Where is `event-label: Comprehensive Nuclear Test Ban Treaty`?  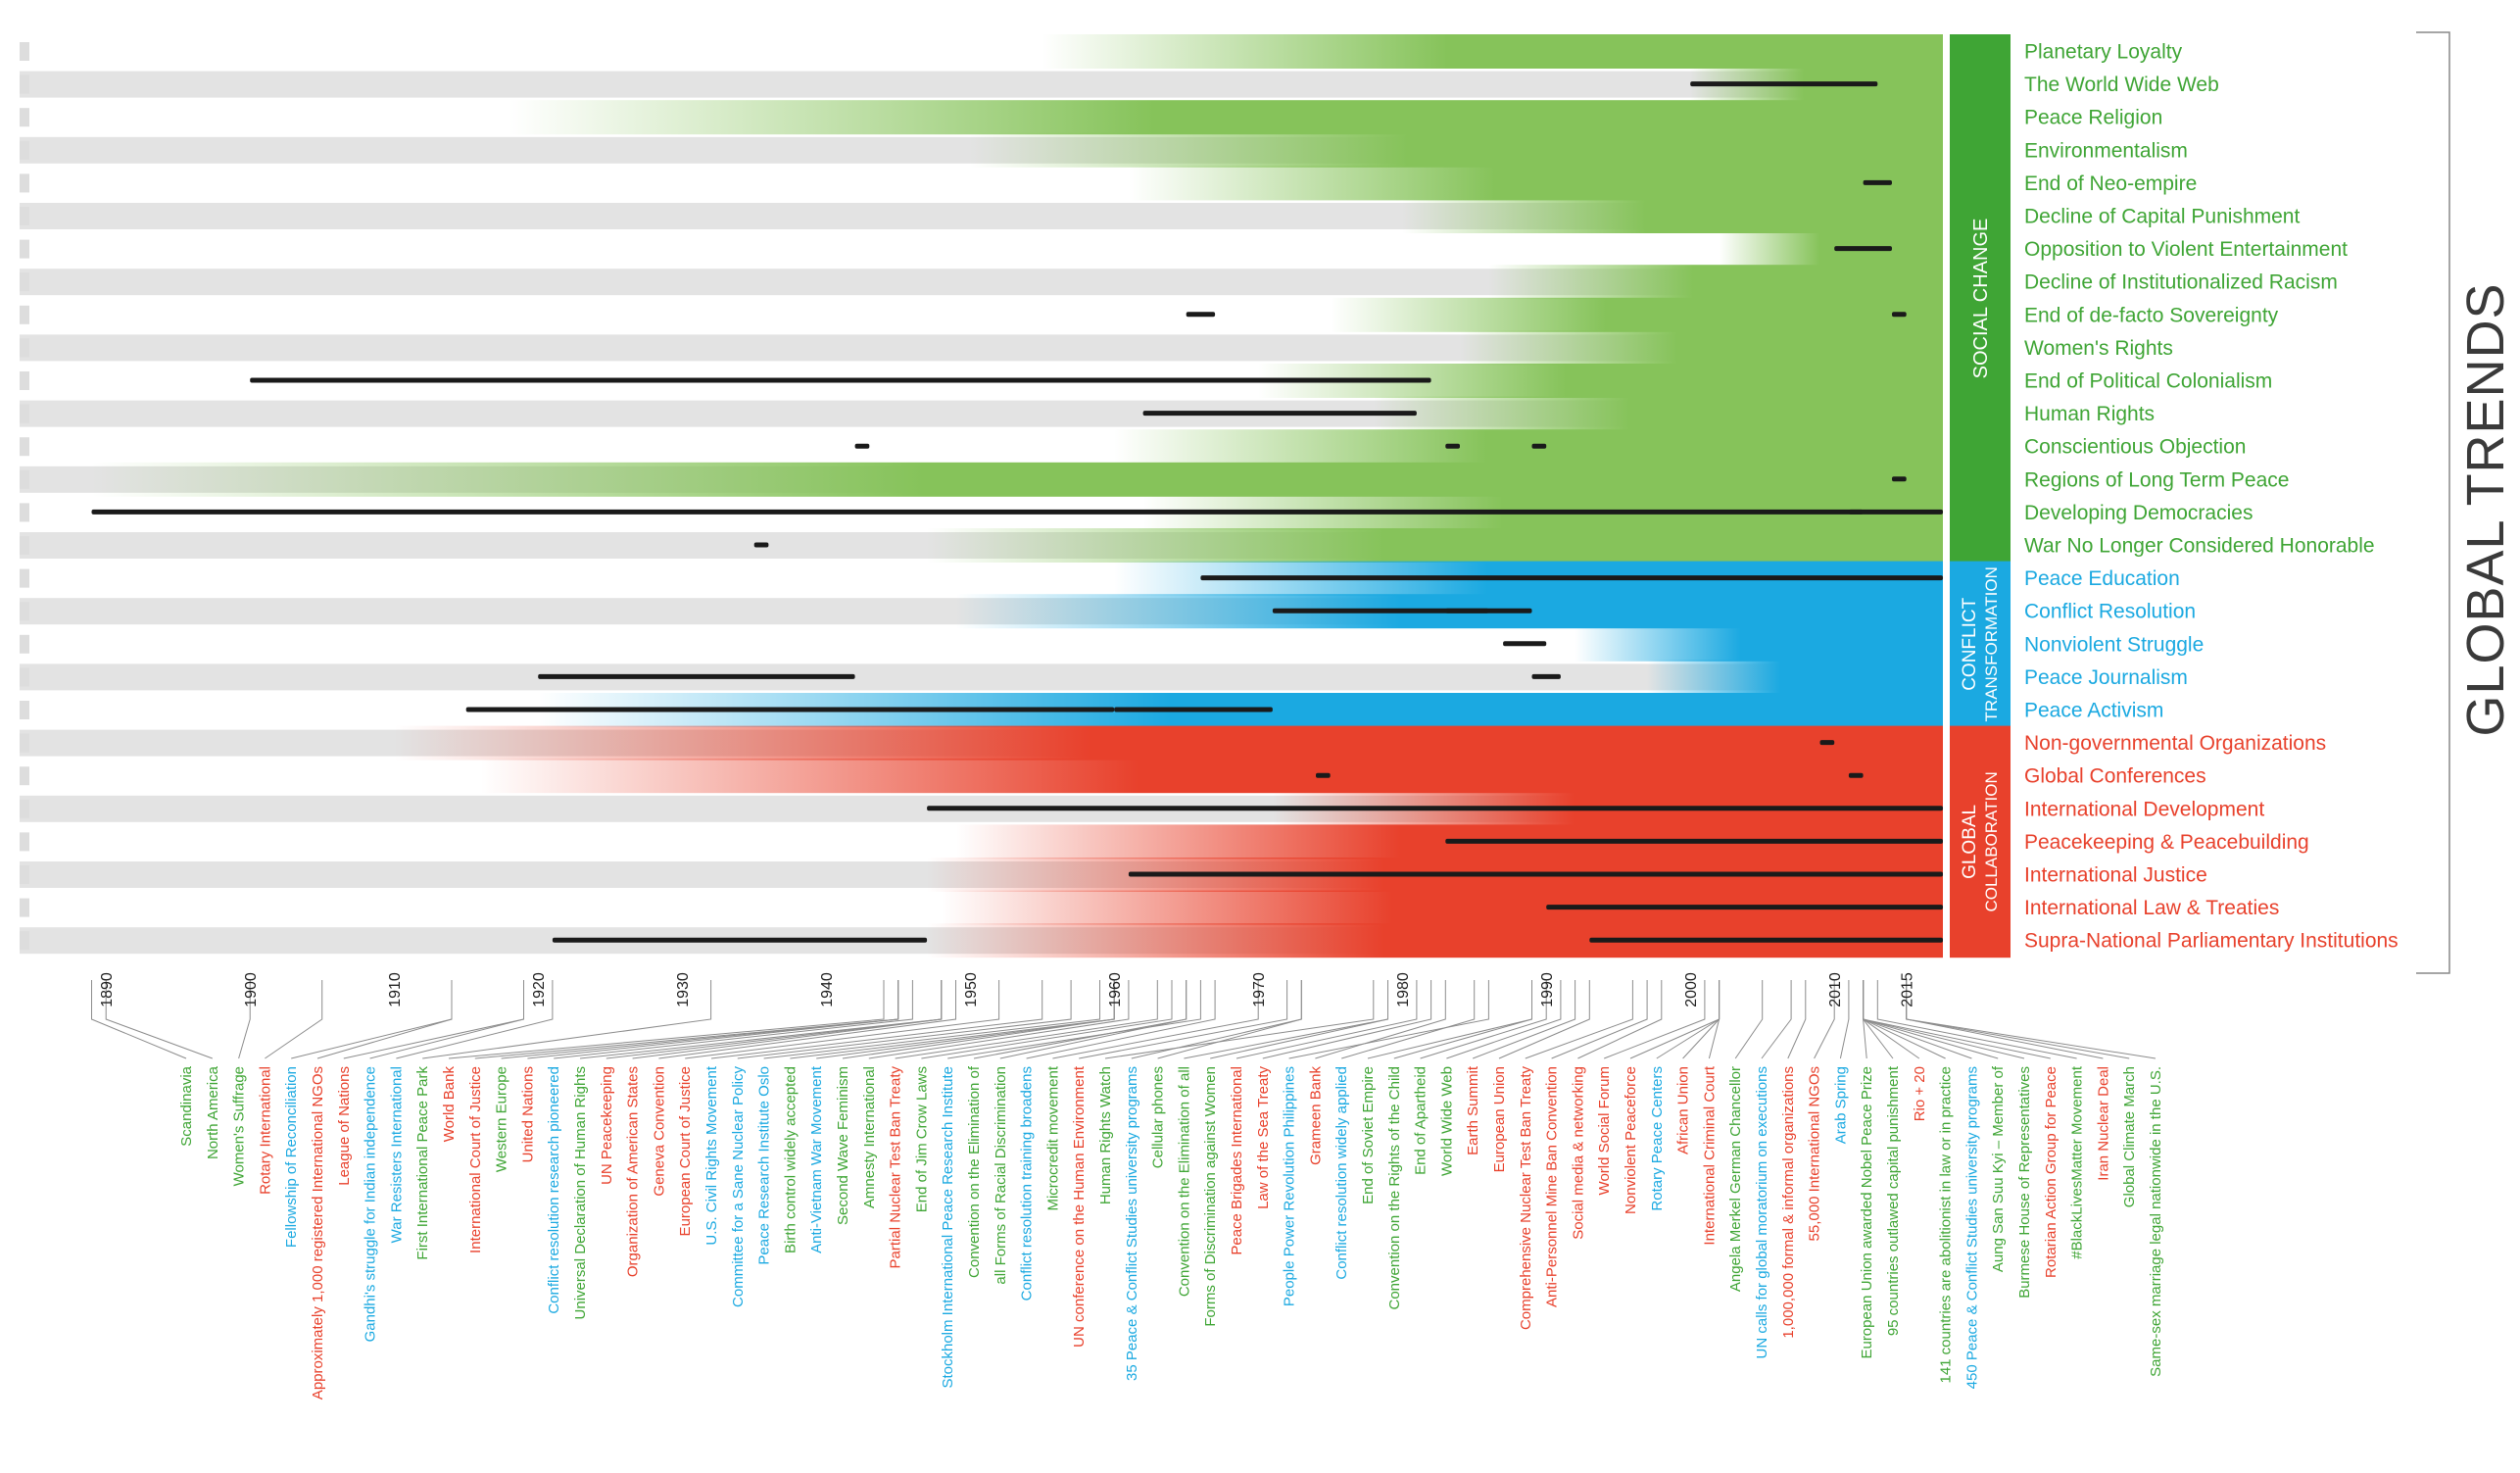
event-label: Comprehensive Nuclear Test Ban Treaty is located at coordinates (1526, 1199).